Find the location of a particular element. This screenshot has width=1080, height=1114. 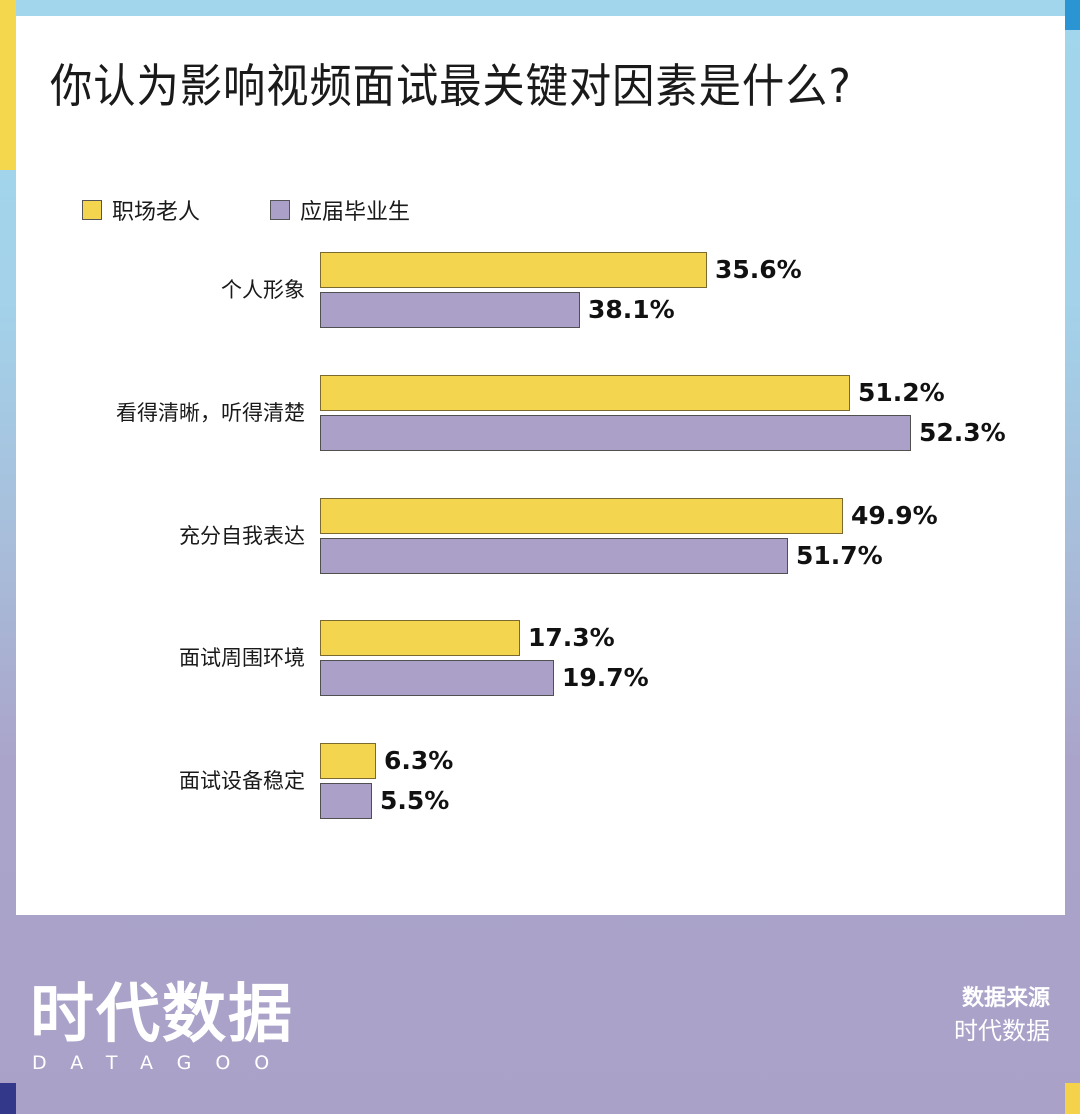

value-label-series-2: 19.7% is located at coordinates (605, 677).